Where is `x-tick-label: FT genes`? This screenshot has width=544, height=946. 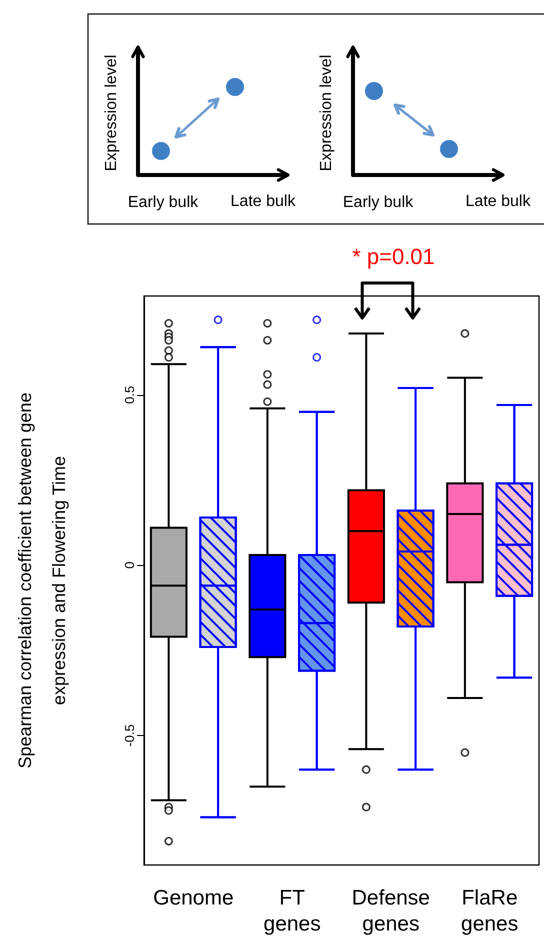
x-tick-label: FT genes is located at coordinates (292, 911).